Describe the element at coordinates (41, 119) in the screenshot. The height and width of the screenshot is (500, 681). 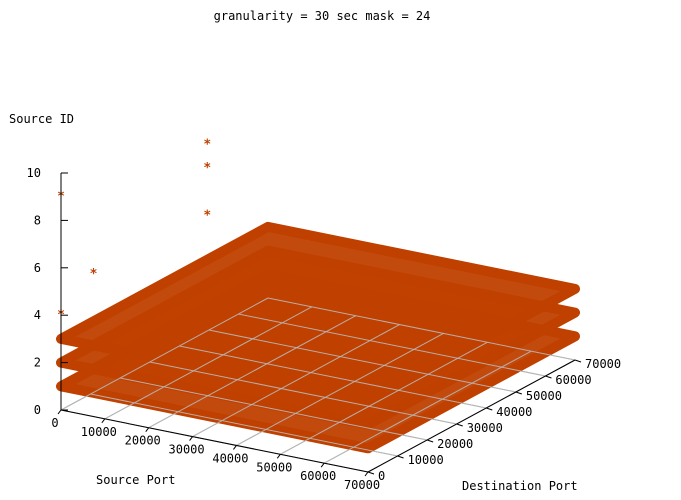
I see `z-axis-label: Source ID` at that location.